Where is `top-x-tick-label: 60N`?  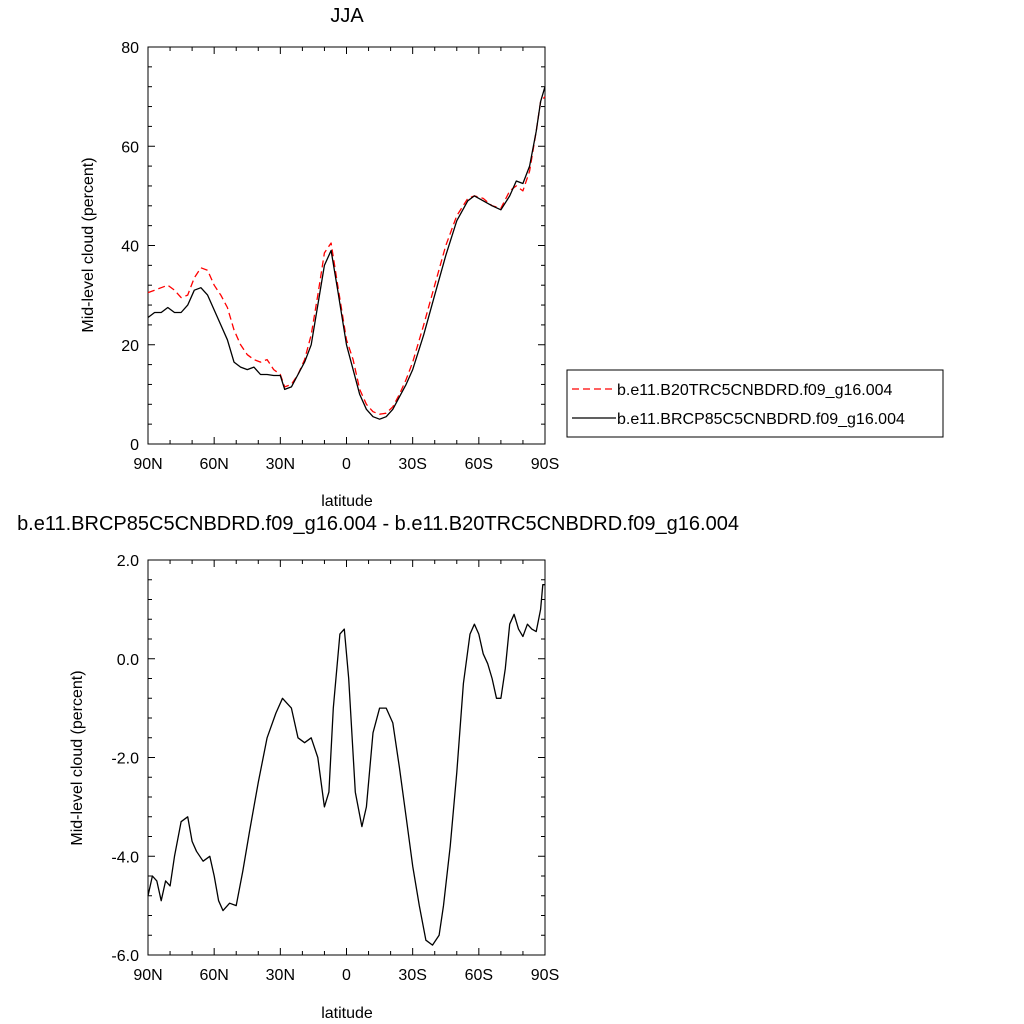 top-x-tick-label: 60N is located at coordinates (213, 464).